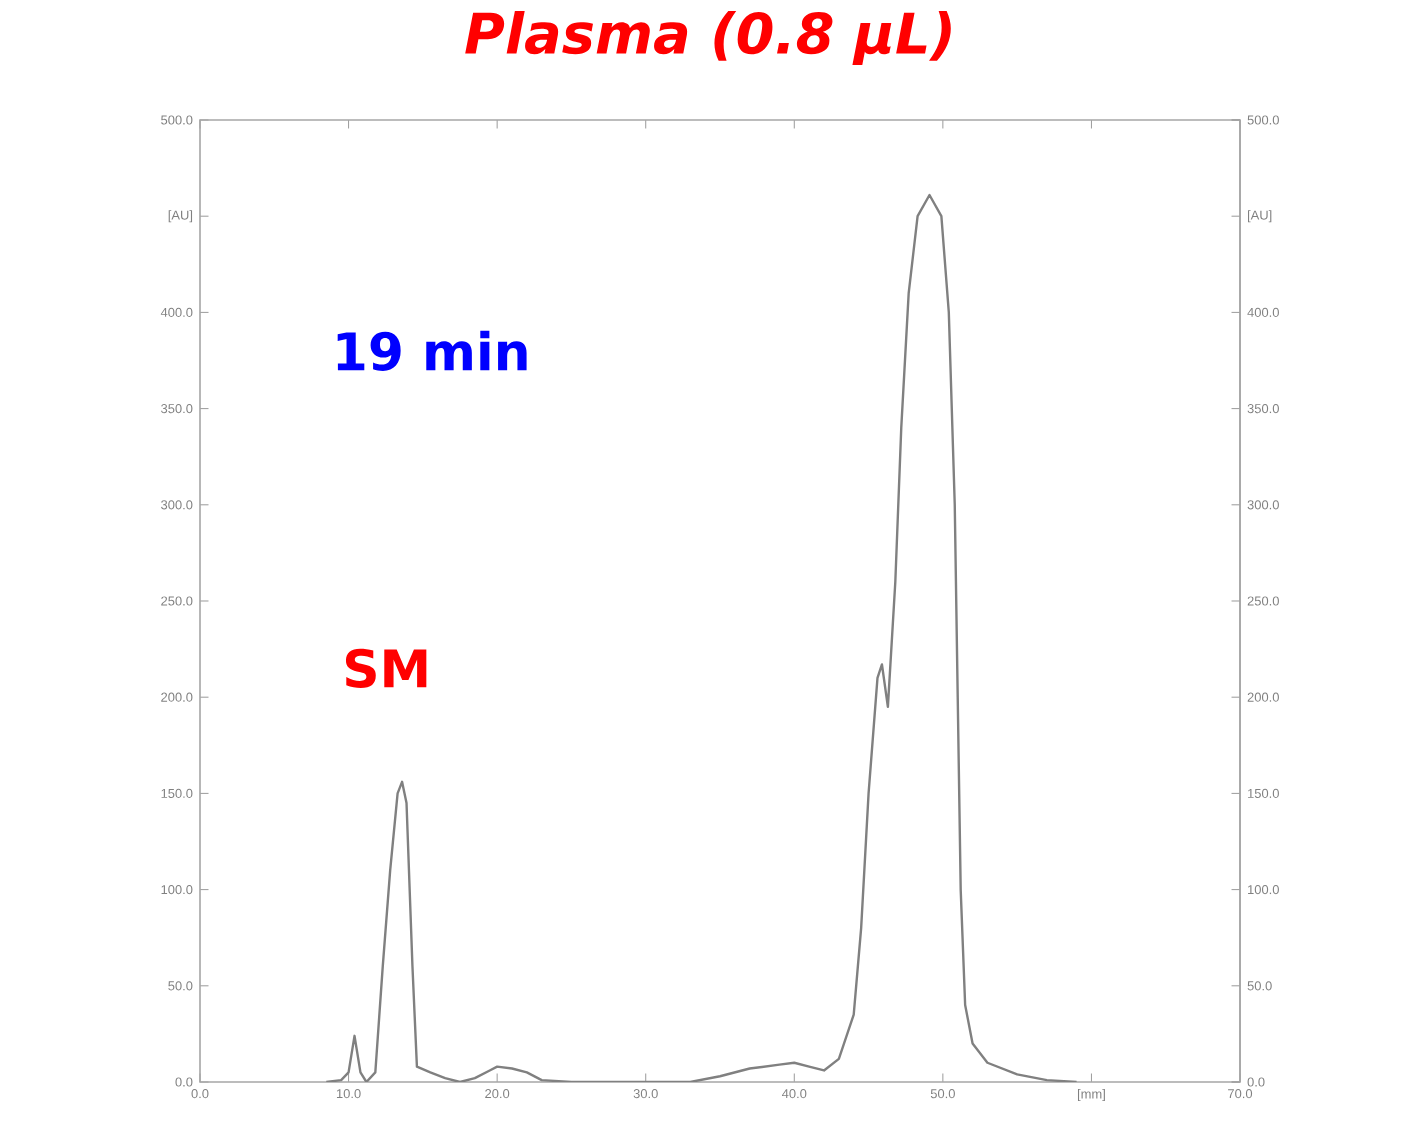  Describe the element at coordinates (386, 668) in the screenshot. I see `annotation: SM` at that location.